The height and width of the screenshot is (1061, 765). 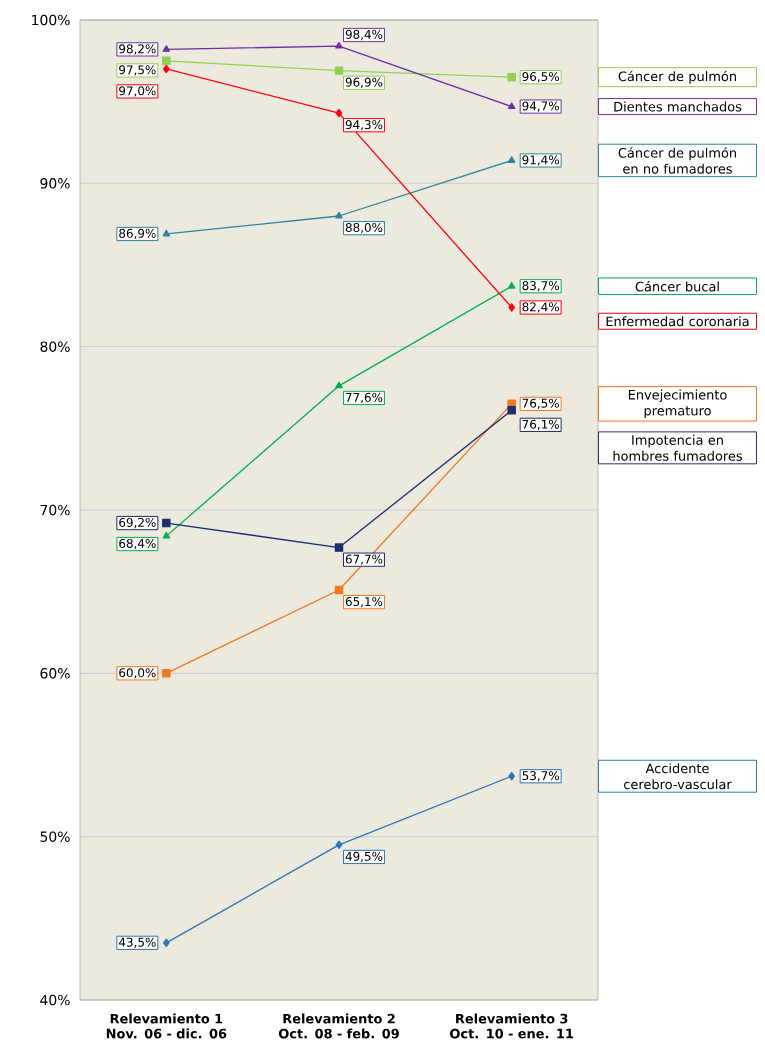 I want to click on text: Impotencia en hombres fumadores, so click(x=677, y=447).